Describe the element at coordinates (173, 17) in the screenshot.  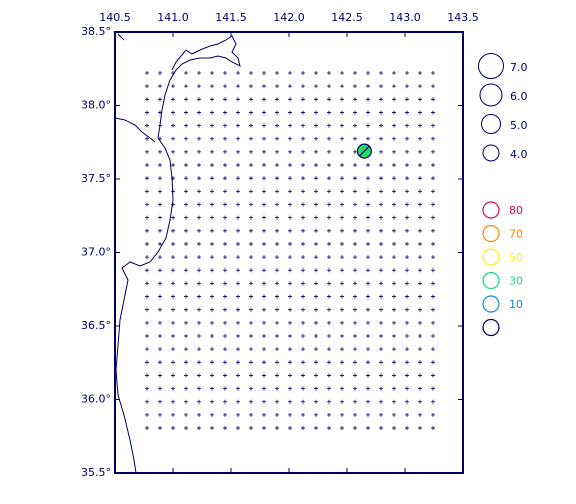
I see `x-tick-label: 141.0` at that location.